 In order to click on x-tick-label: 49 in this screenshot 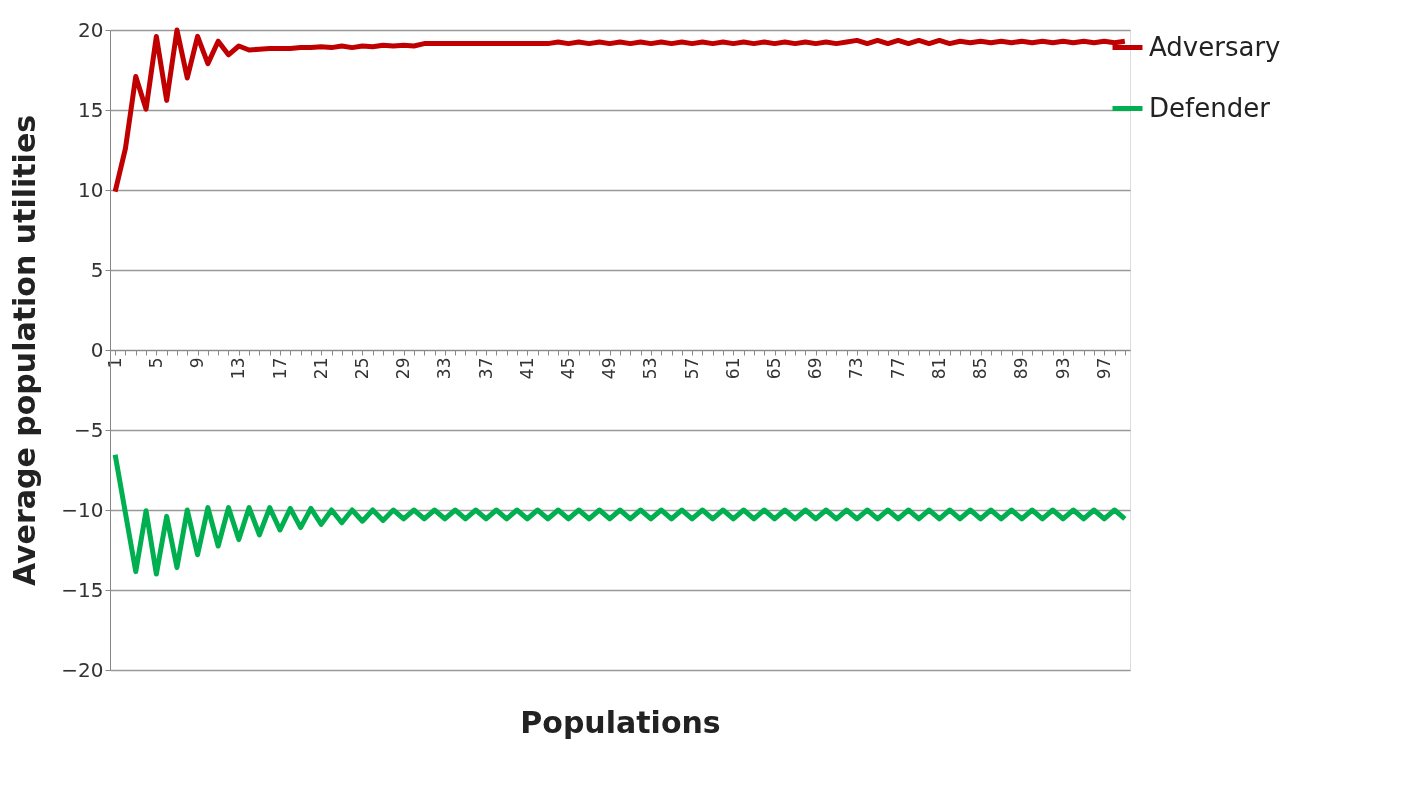, I will do `click(609, 368)`.